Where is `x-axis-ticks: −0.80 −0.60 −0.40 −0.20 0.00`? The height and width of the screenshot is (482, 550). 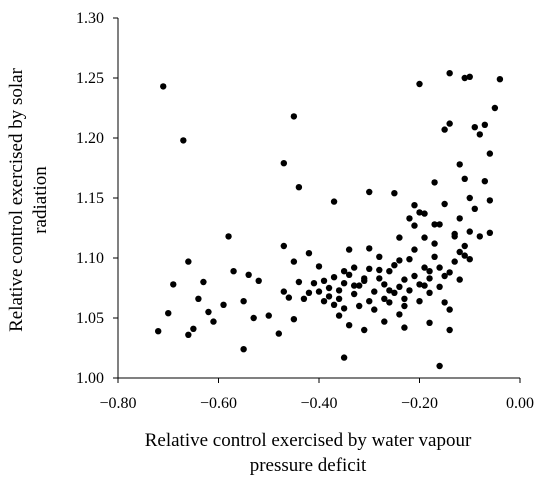 x-axis-ticks: −0.80 −0.60 −0.40 −0.20 0.00 is located at coordinates (316, 395).